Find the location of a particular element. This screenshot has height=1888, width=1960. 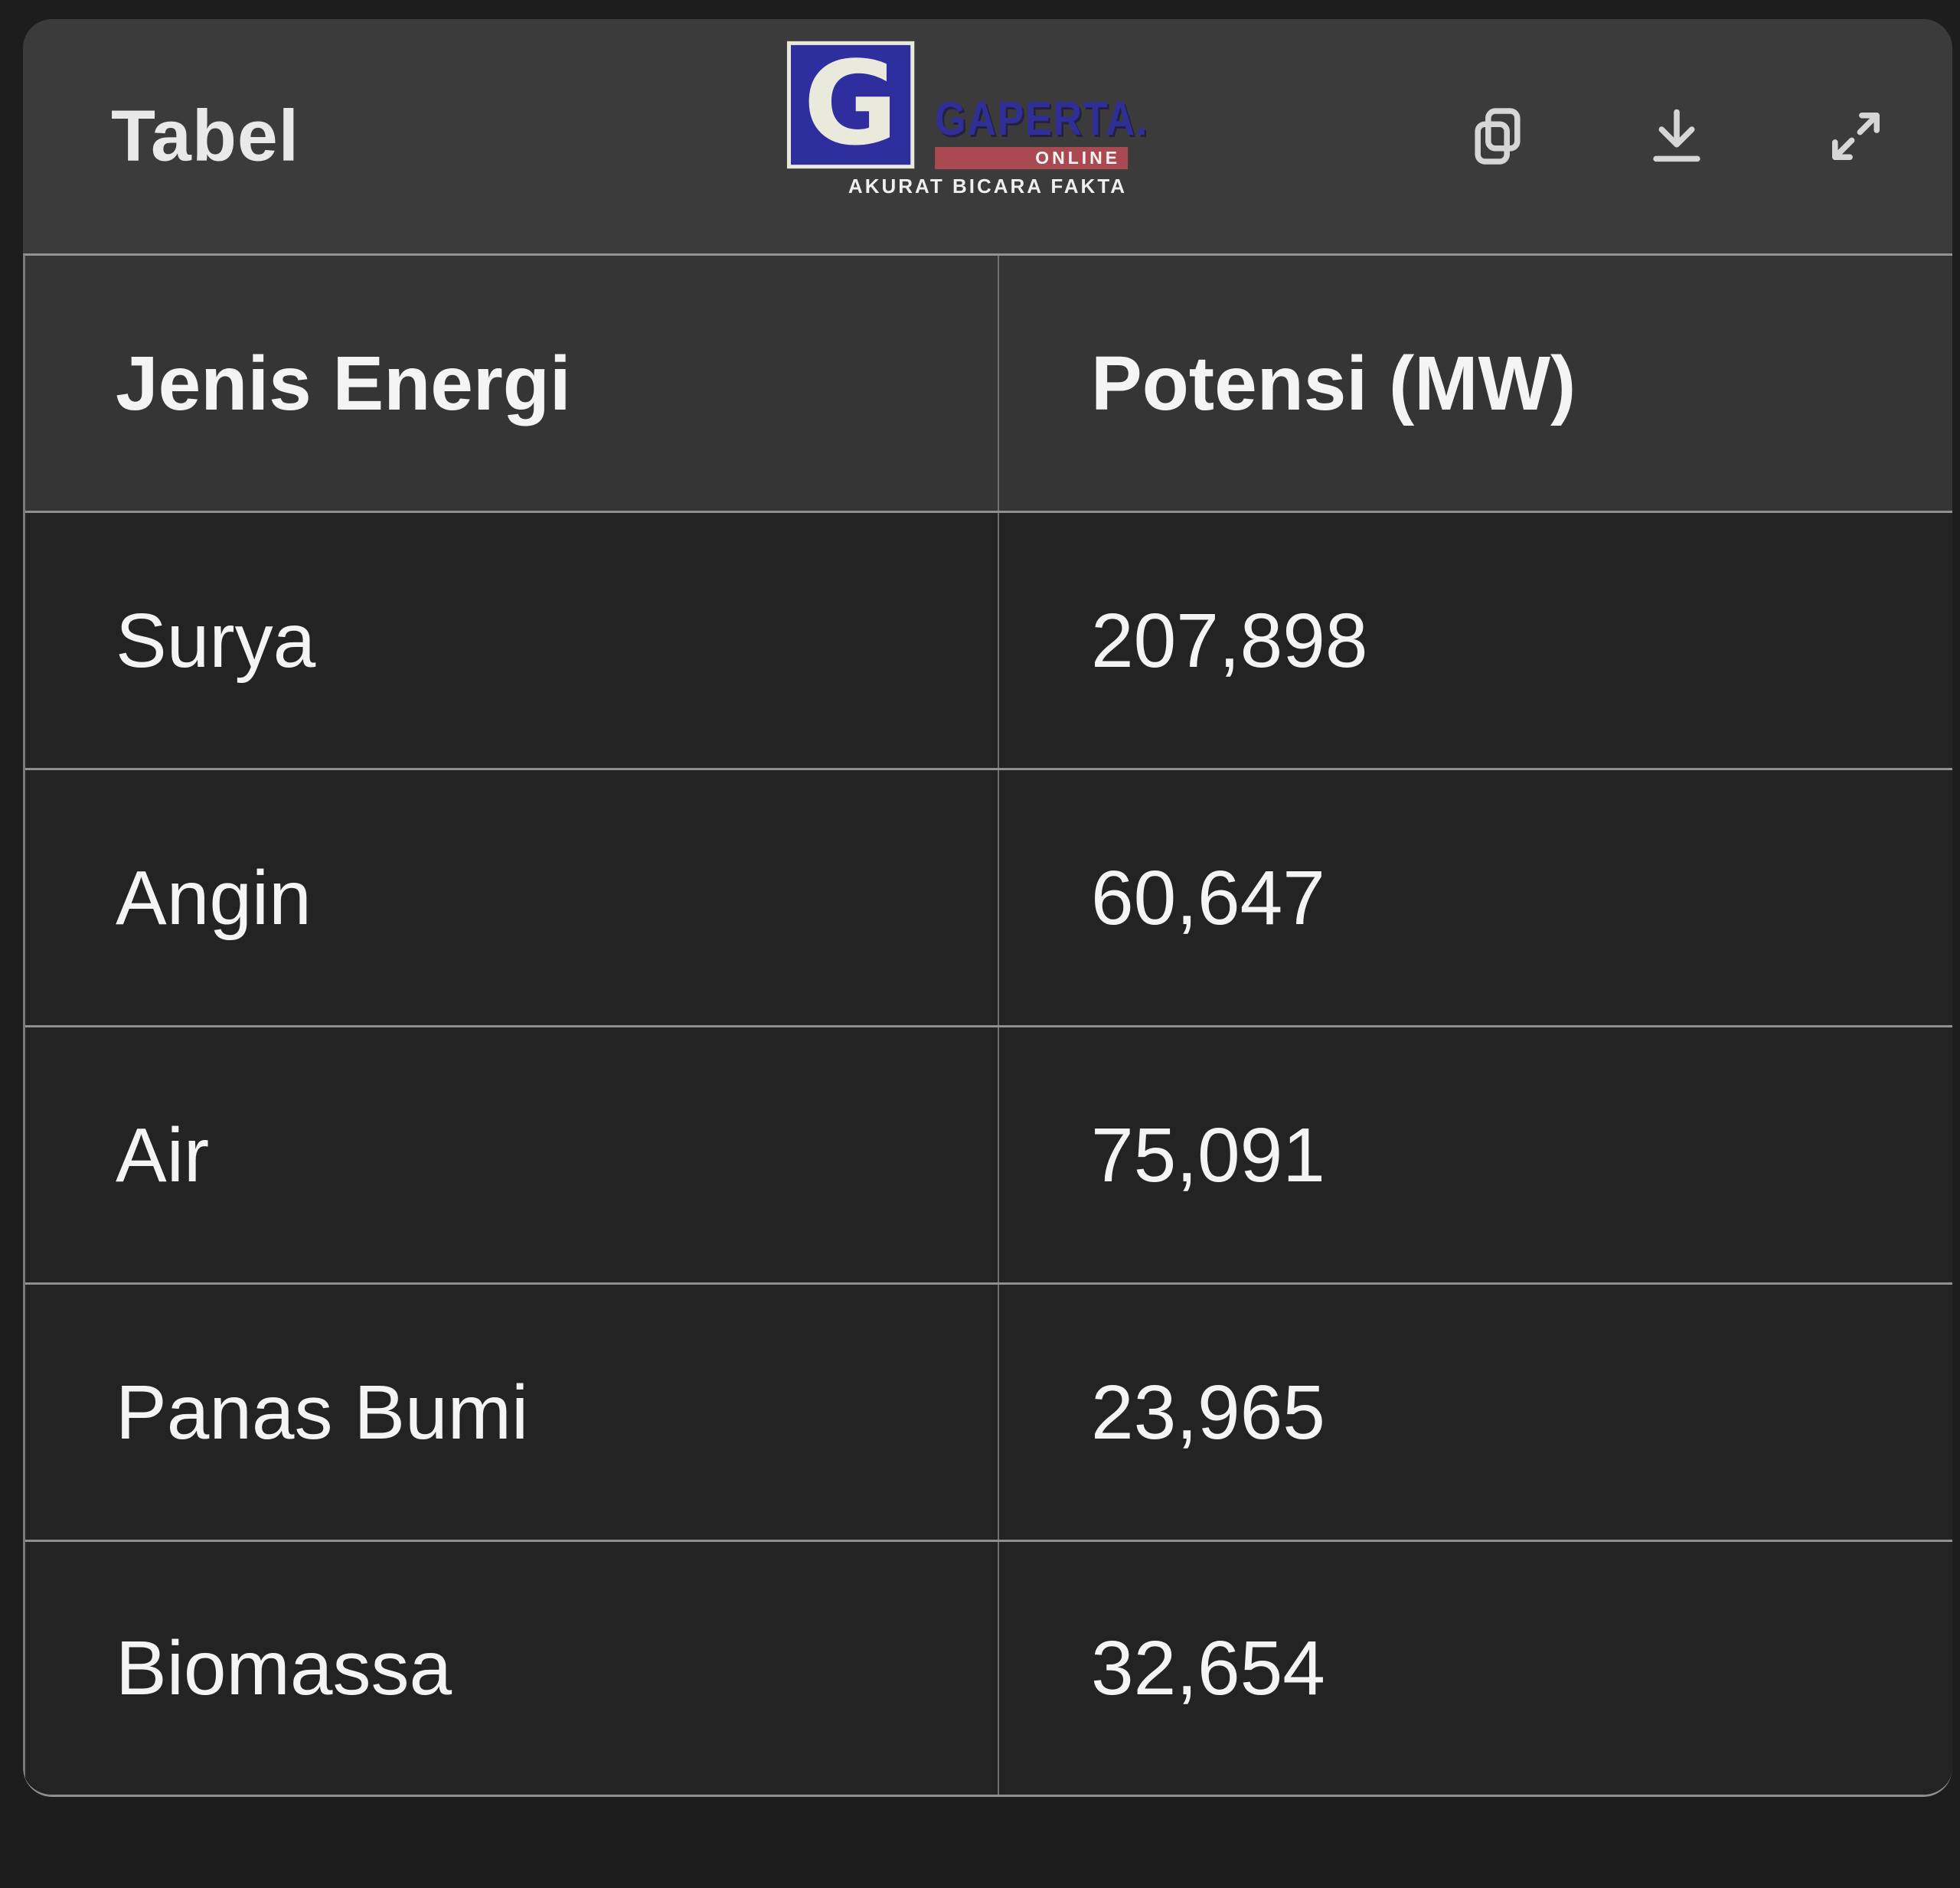

cell-energy-type: Surya is located at coordinates (512, 640).